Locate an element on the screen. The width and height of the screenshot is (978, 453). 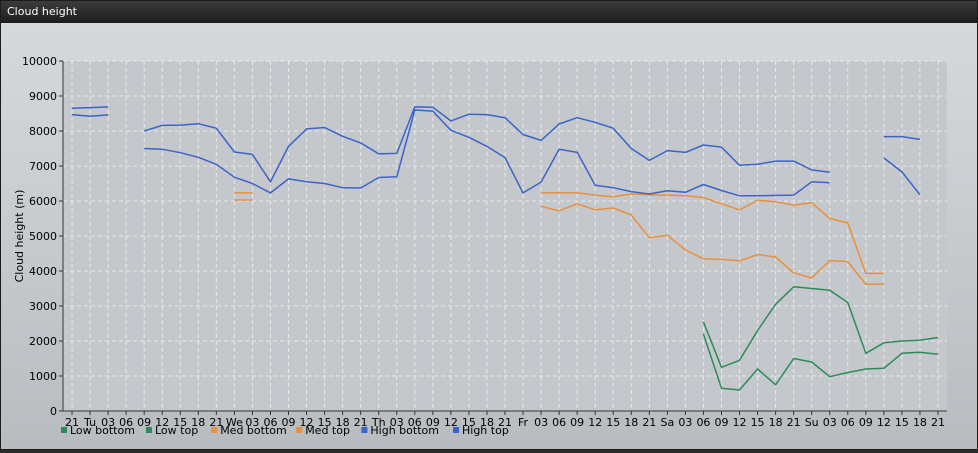
series-line-med-bottom is located at coordinates (559, 242).